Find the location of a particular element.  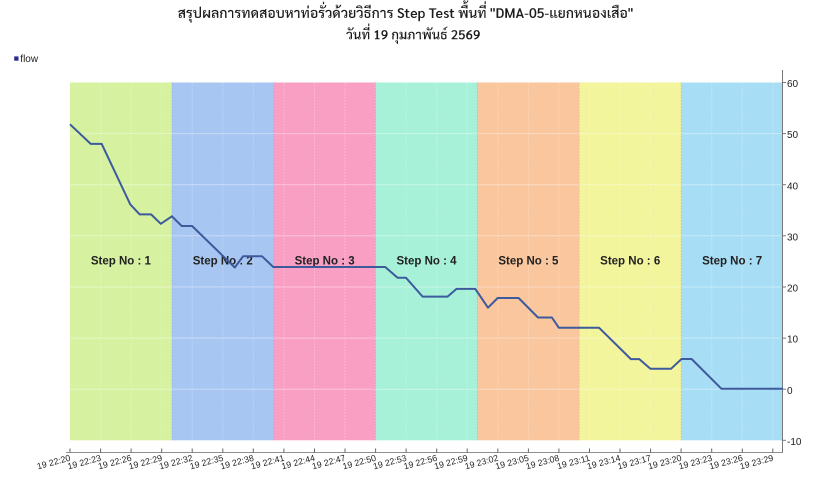

svg-text: -10 is located at coordinates (794, 442).